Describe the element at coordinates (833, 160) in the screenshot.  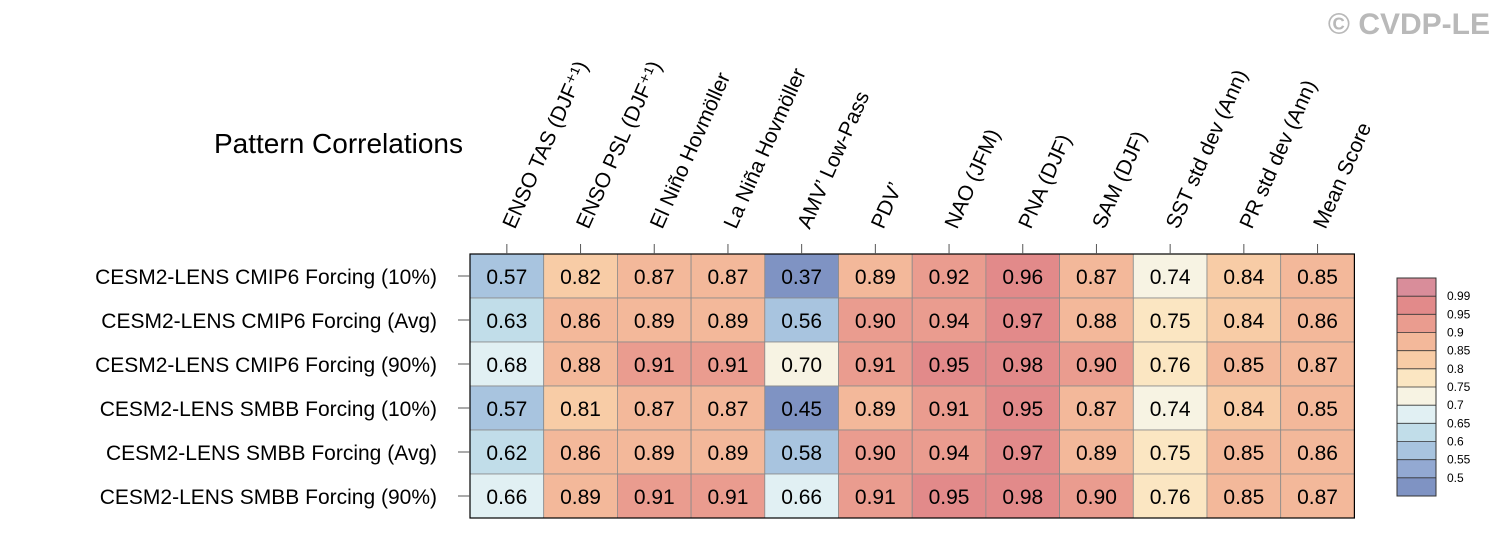
I see `column-label: AMV’ Low-Pass` at that location.